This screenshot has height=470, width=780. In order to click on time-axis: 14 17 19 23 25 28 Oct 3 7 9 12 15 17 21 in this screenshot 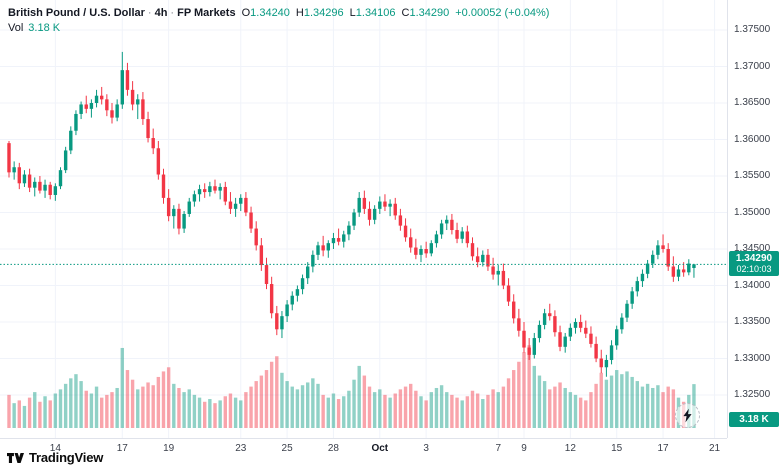, I will do `click(363, 454)`.